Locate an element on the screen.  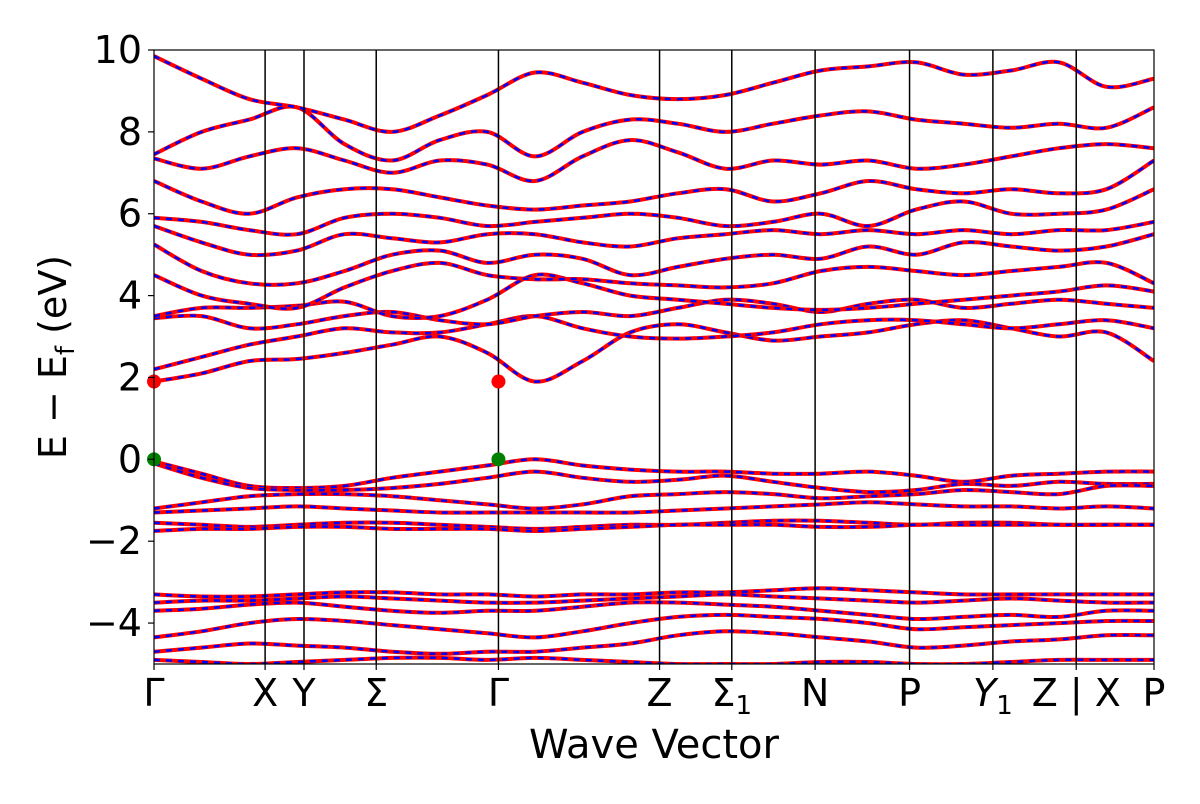
x-axis-label: Wave Vector is located at coordinates (654, 745).